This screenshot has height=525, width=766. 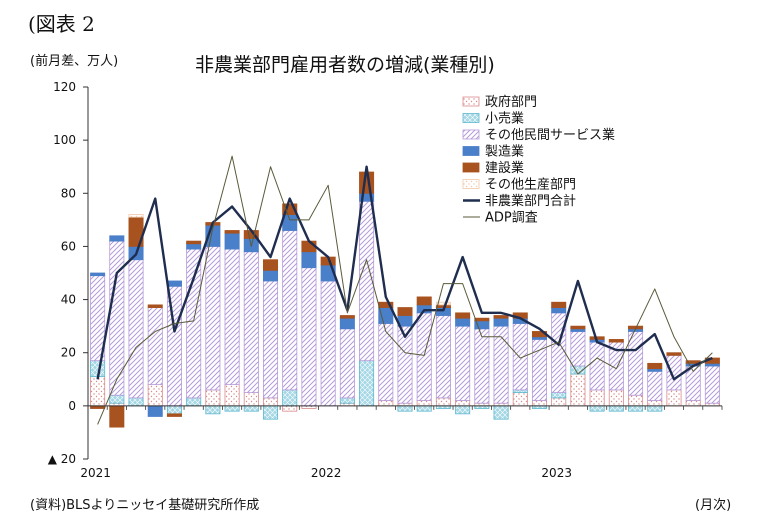 What do you see at coordinates (95, 473) in the screenshot?
I see `x-tick-label: 2021` at bounding box center [95, 473].